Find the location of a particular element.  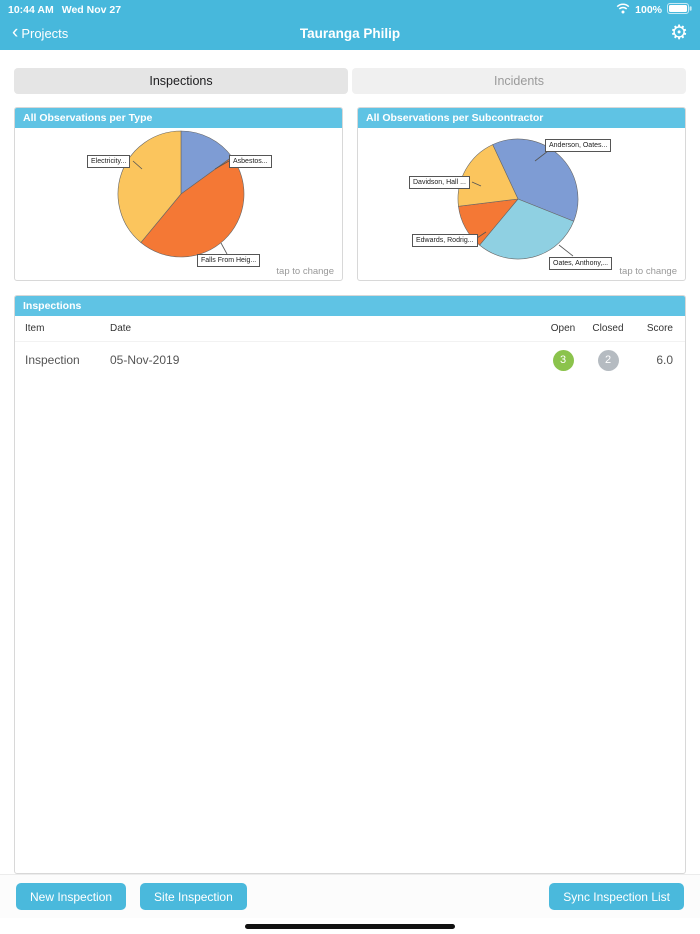

sync-inspection-list-button: Sync Inspection List is located at coordinates (616, 896).